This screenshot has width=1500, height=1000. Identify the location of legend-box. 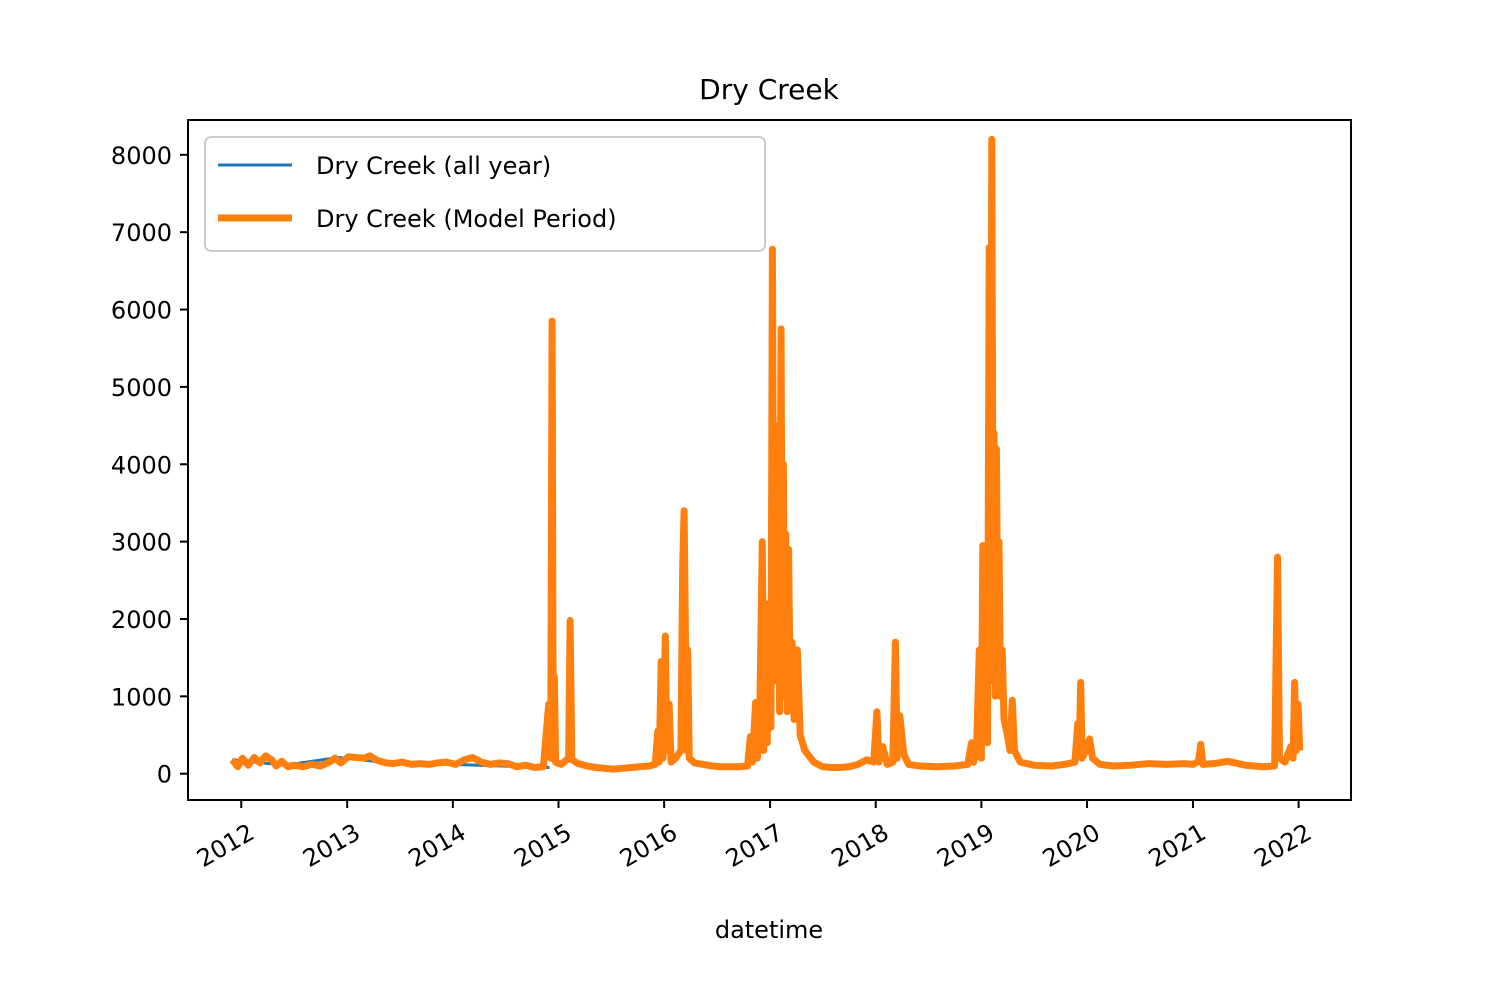
(485, 194).